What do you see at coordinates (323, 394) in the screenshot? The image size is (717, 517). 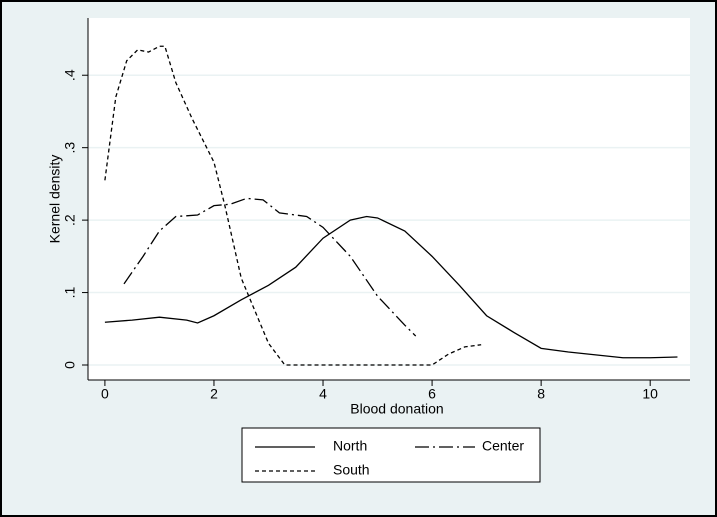 I see `x-tick-label: 4` at bounding box center [323, 394].